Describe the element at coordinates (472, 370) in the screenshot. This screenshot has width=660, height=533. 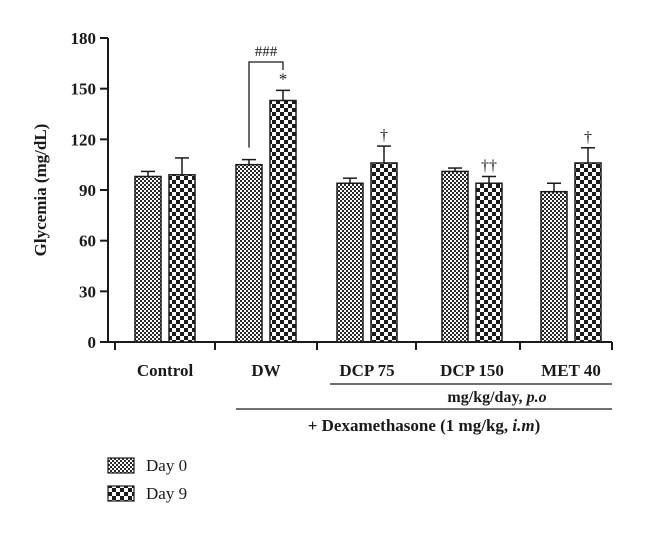
I see `x-tick-label: DCP 150` at that location.